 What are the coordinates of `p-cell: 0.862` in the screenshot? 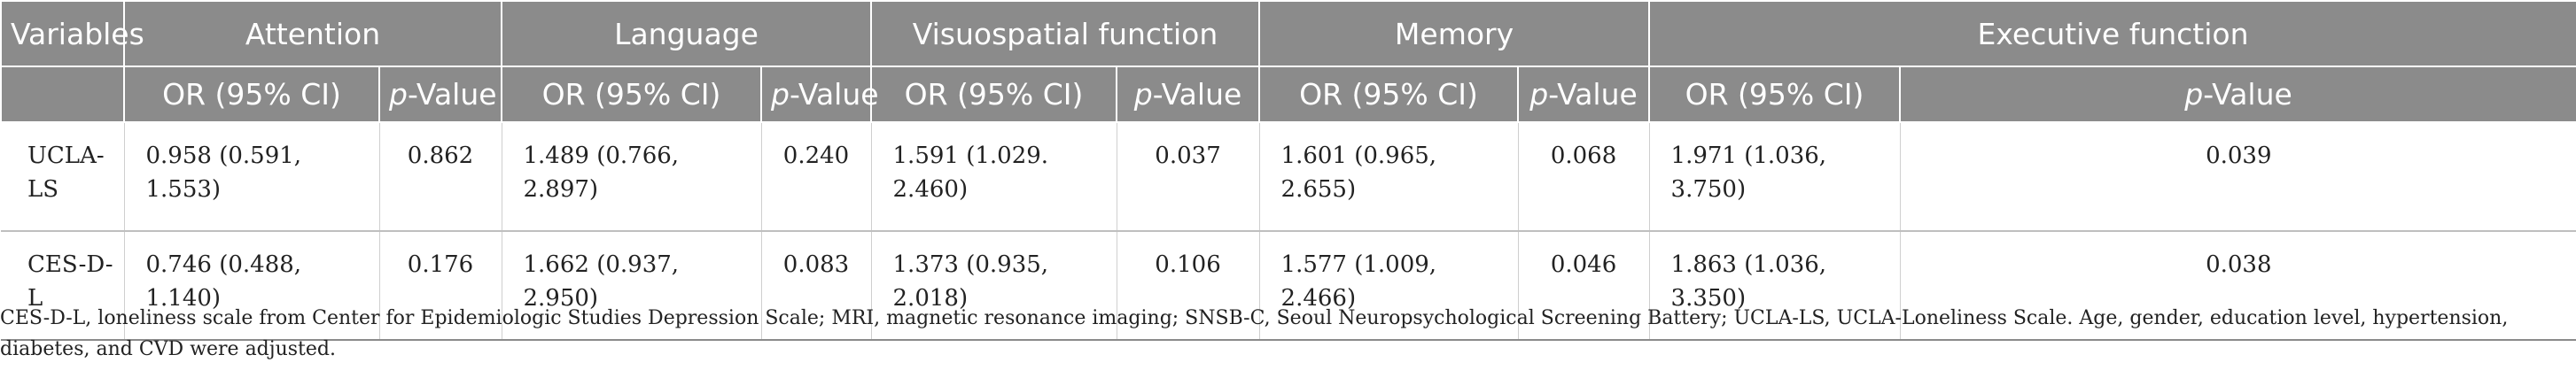 It's located at (440, 177).